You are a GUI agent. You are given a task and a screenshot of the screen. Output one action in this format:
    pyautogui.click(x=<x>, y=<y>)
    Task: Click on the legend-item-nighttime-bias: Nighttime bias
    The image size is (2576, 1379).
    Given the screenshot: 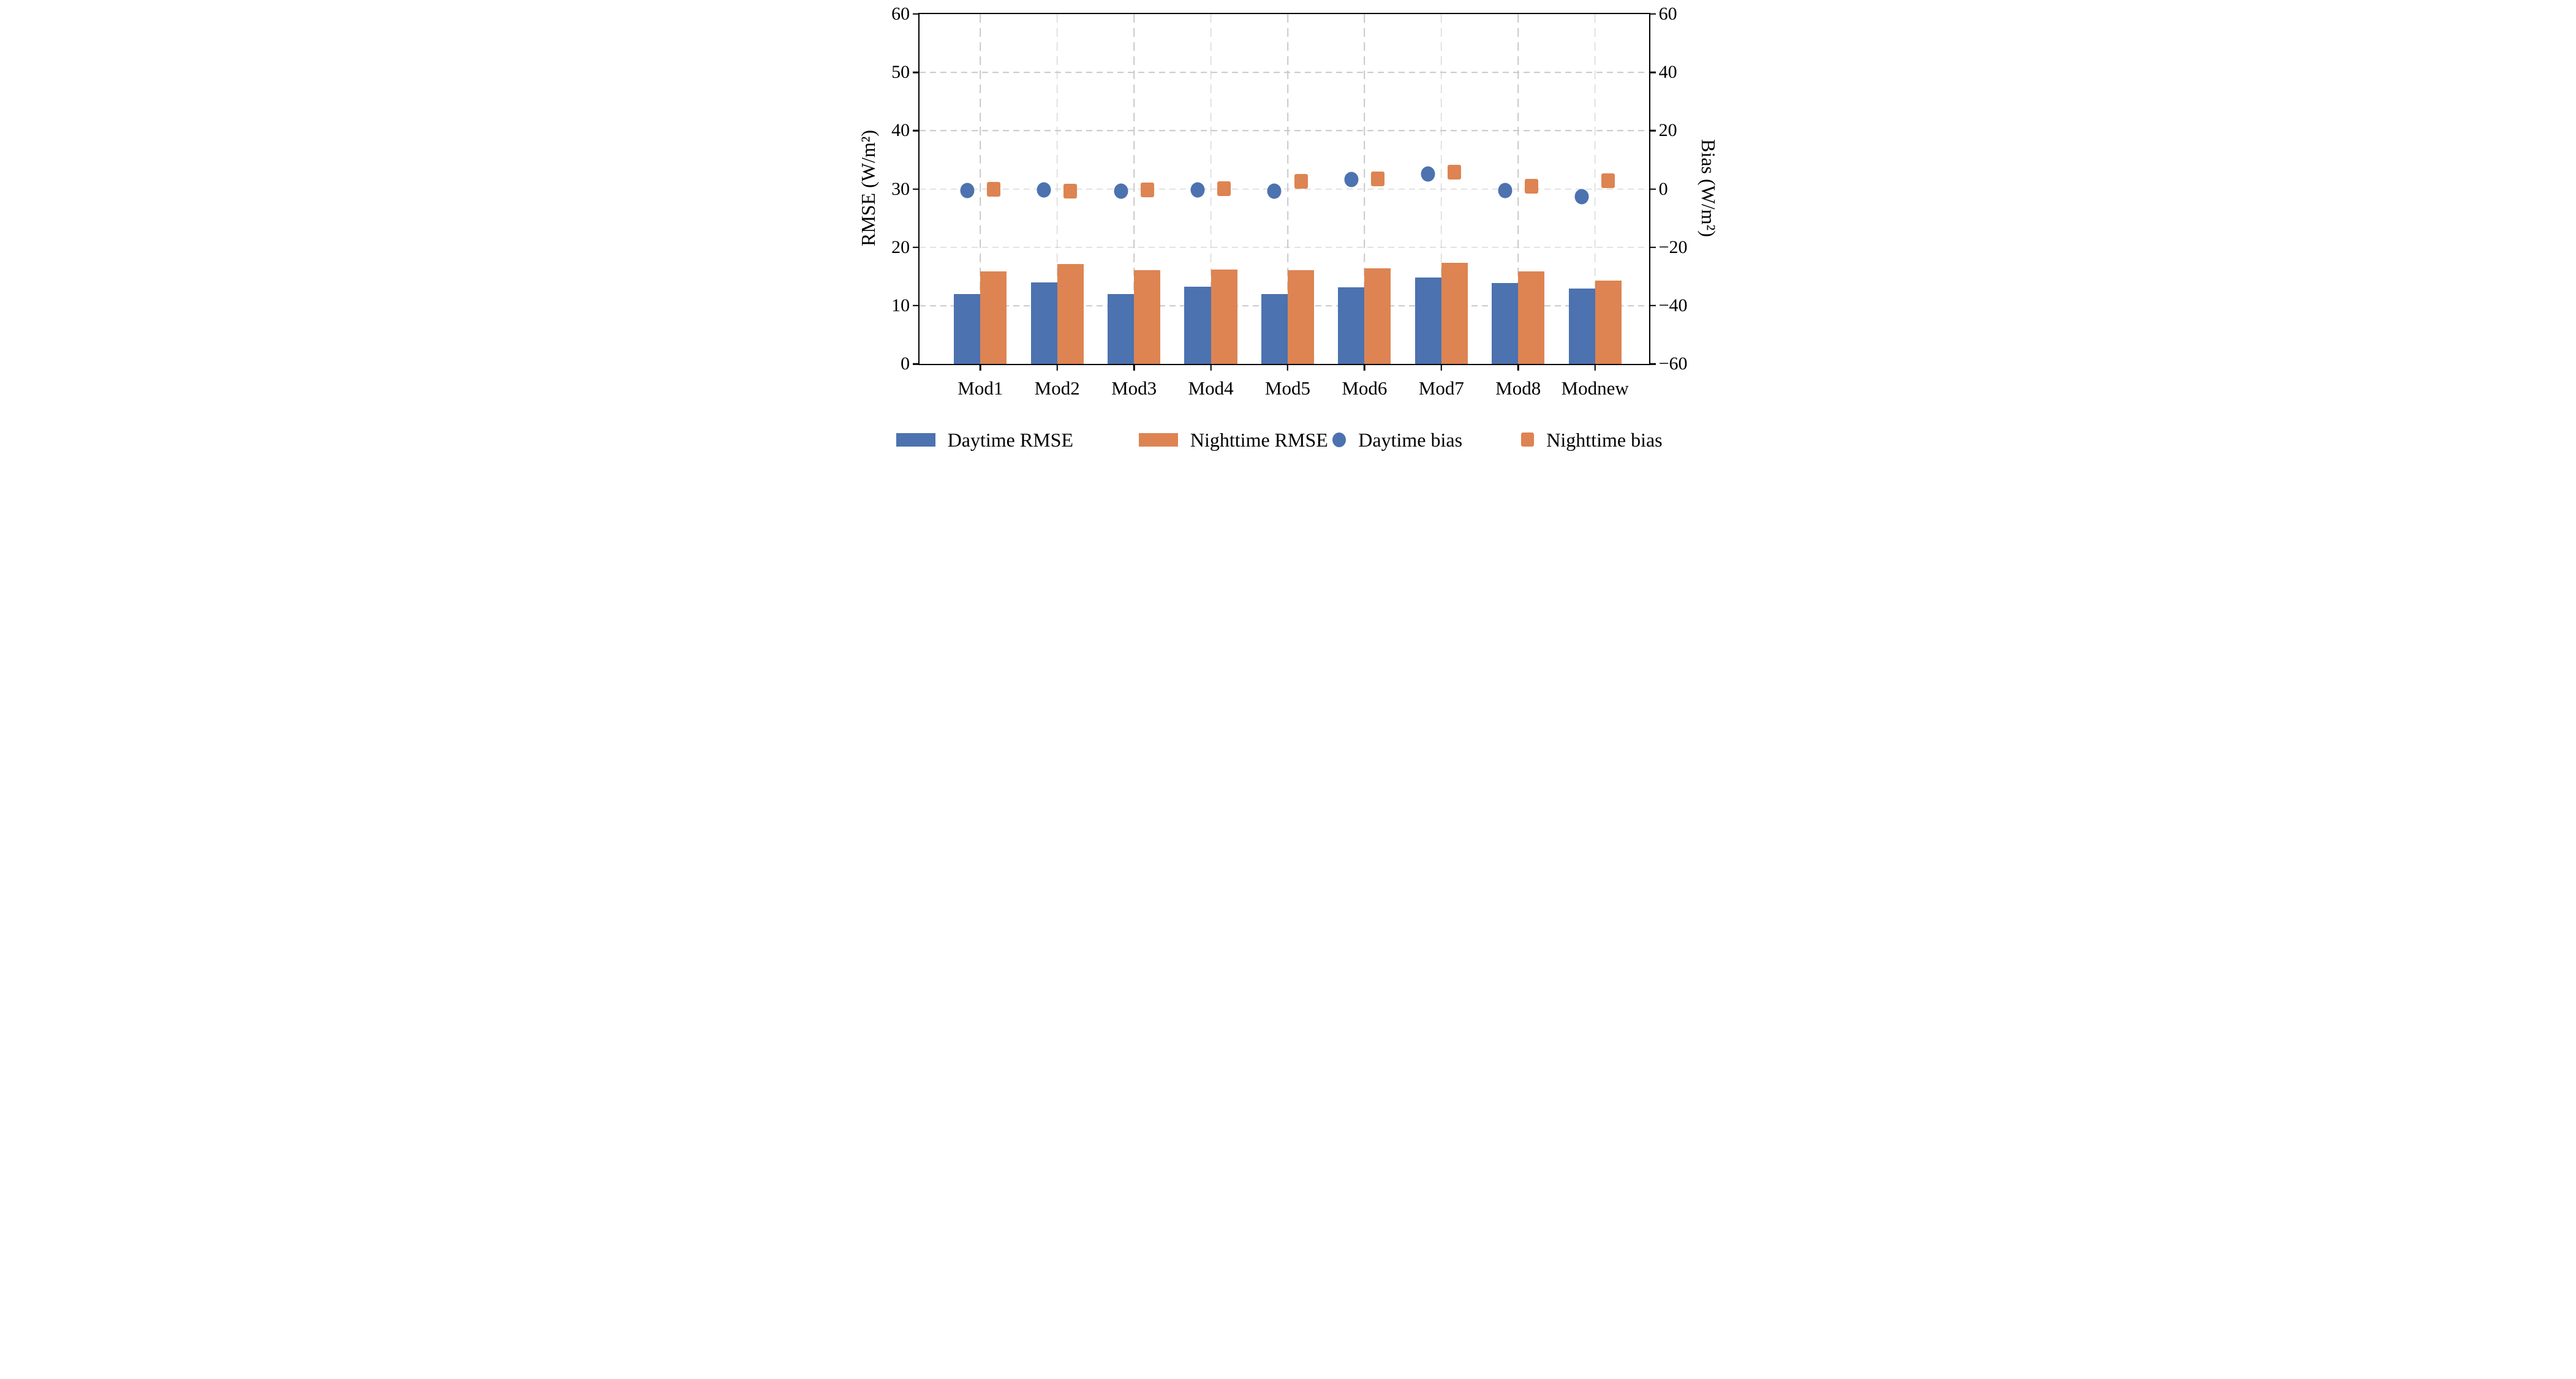 What is the action you would take?
    pyautogui.click(x=1592, y=439)
    